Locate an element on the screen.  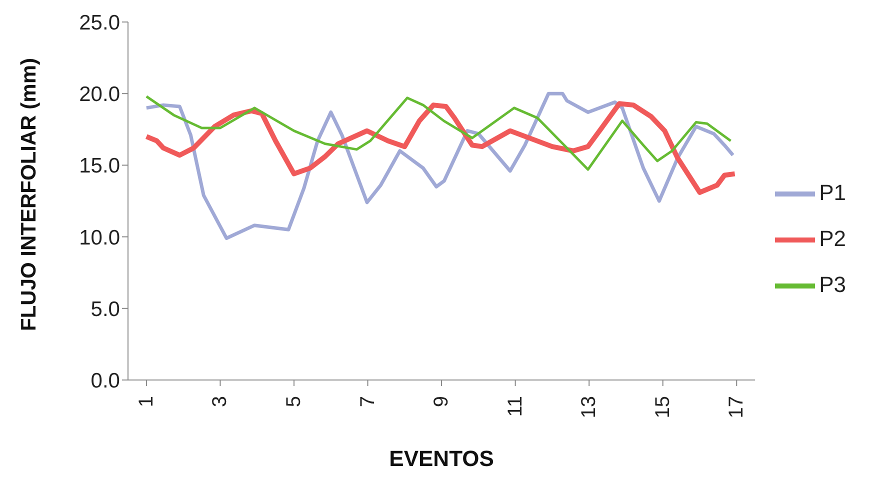
x-tick-label: 5 is located at coordinates (293, 402).